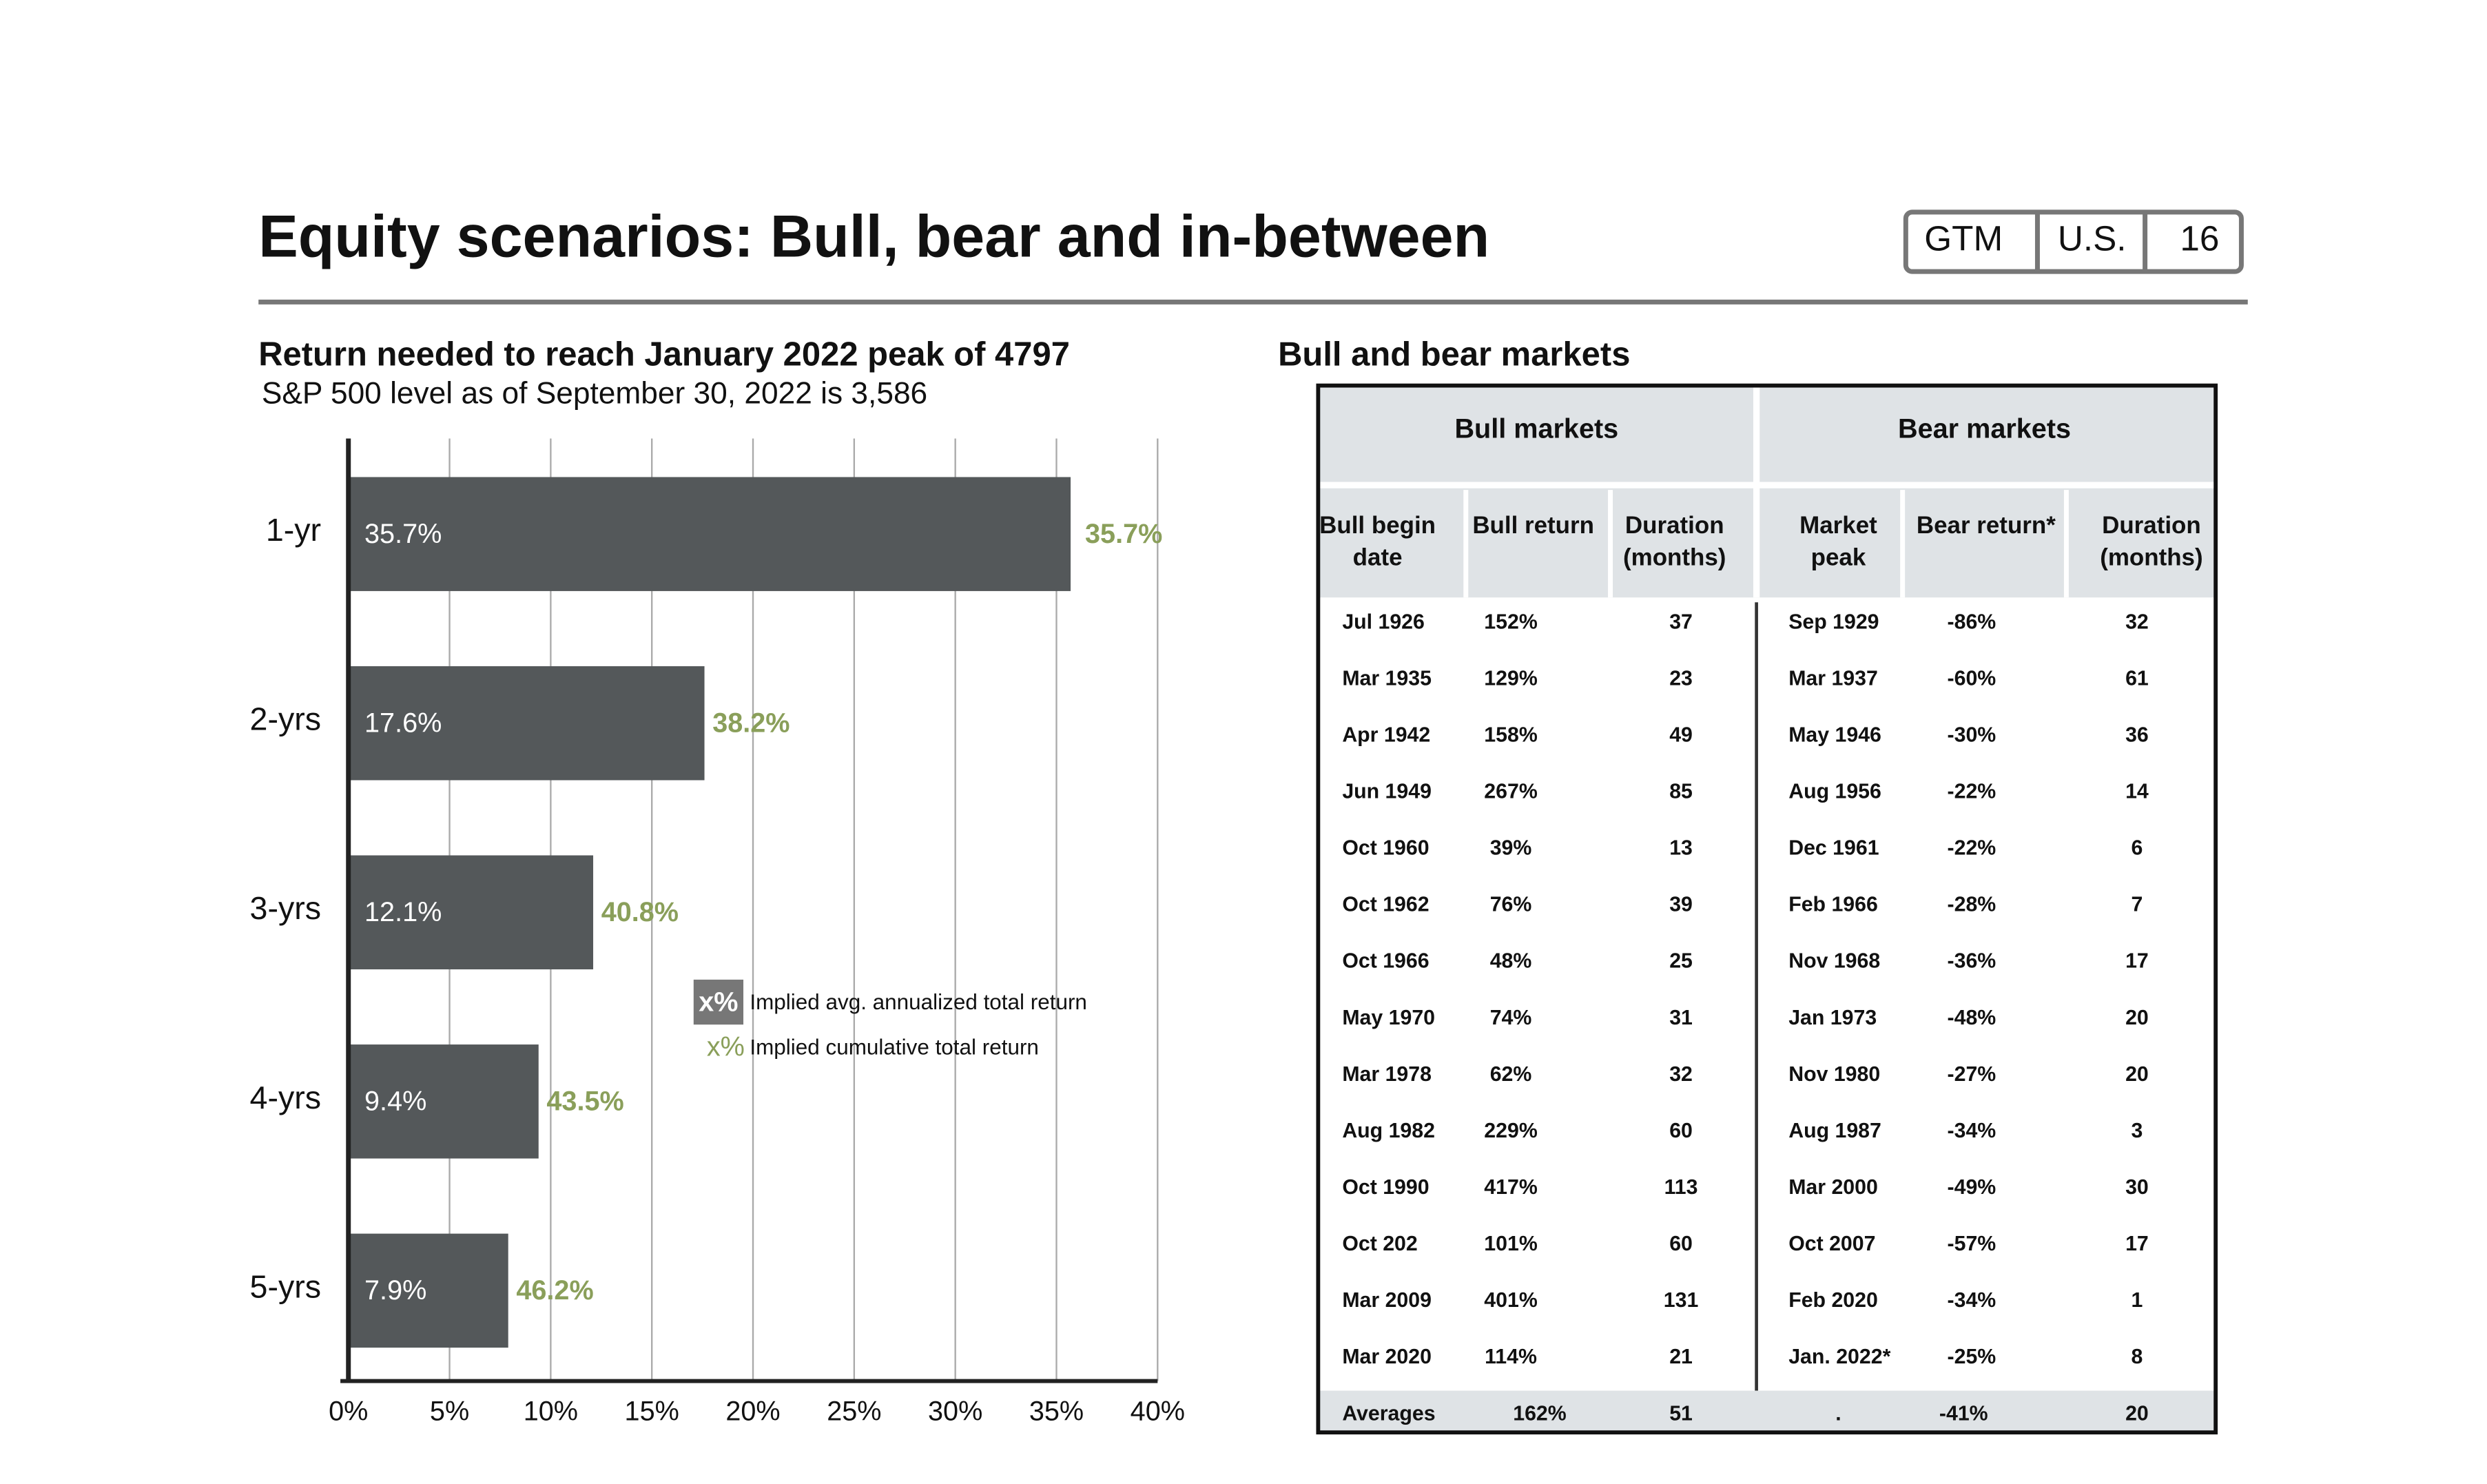 The height and width of the screenshot is (1484, 2487). What do you see at coordinates (1056, 1412) in the screenshot?
I see `x-tick-label: 35%` at bounding box center [1056, 1412].